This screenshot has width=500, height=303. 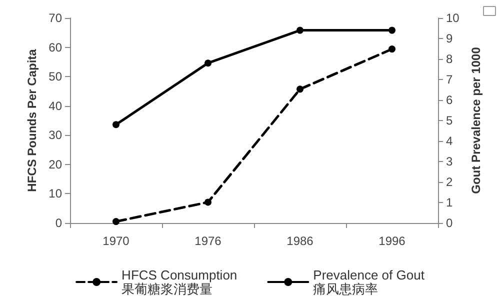 What do you see at coordinates (31, 120) in the screenshot?
I see `y-axis-title: HFCS Pounds Per Capita` at bounding box center [31, 120].